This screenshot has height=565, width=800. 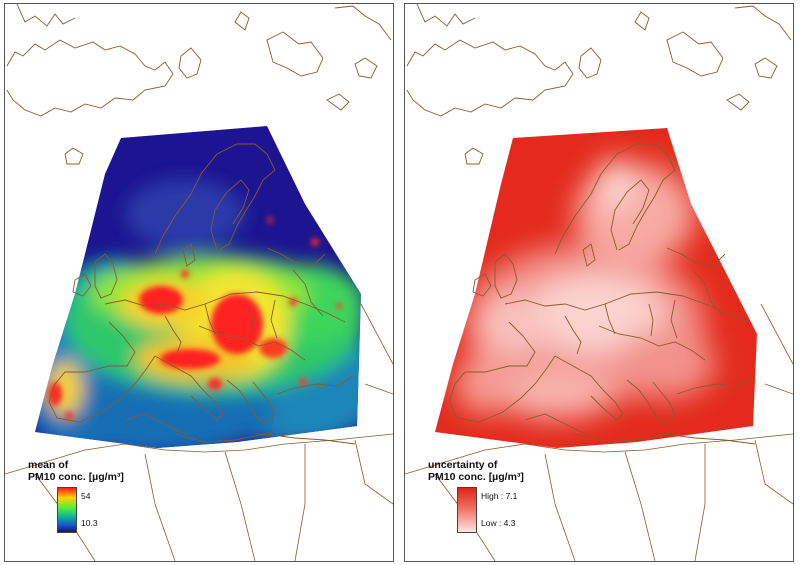 I want to click on mean-legend-min: 10.3, so click(x=89, y=523).